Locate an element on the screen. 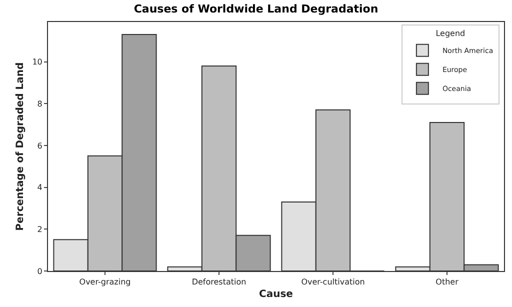 This screenshot has width=512, height=307. y-tick-label: 6 is located at coordinates (39, 145).